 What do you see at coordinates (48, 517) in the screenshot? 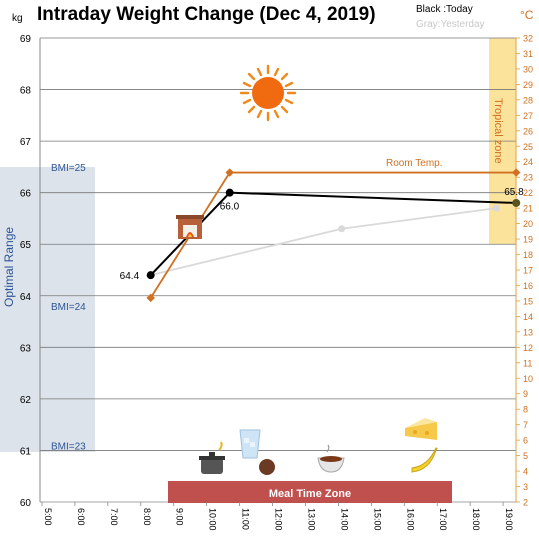
I see `x-tick-label: 5:00` at bounding box center [48, 517].